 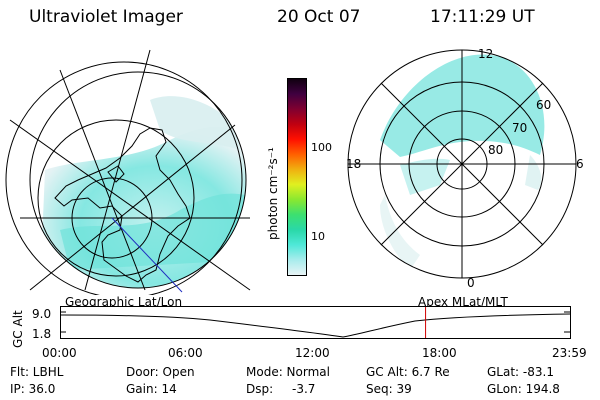 I want to click on apex-mlat-mlt-label: Apex MLat/MLT, so click(x=463, y=302).